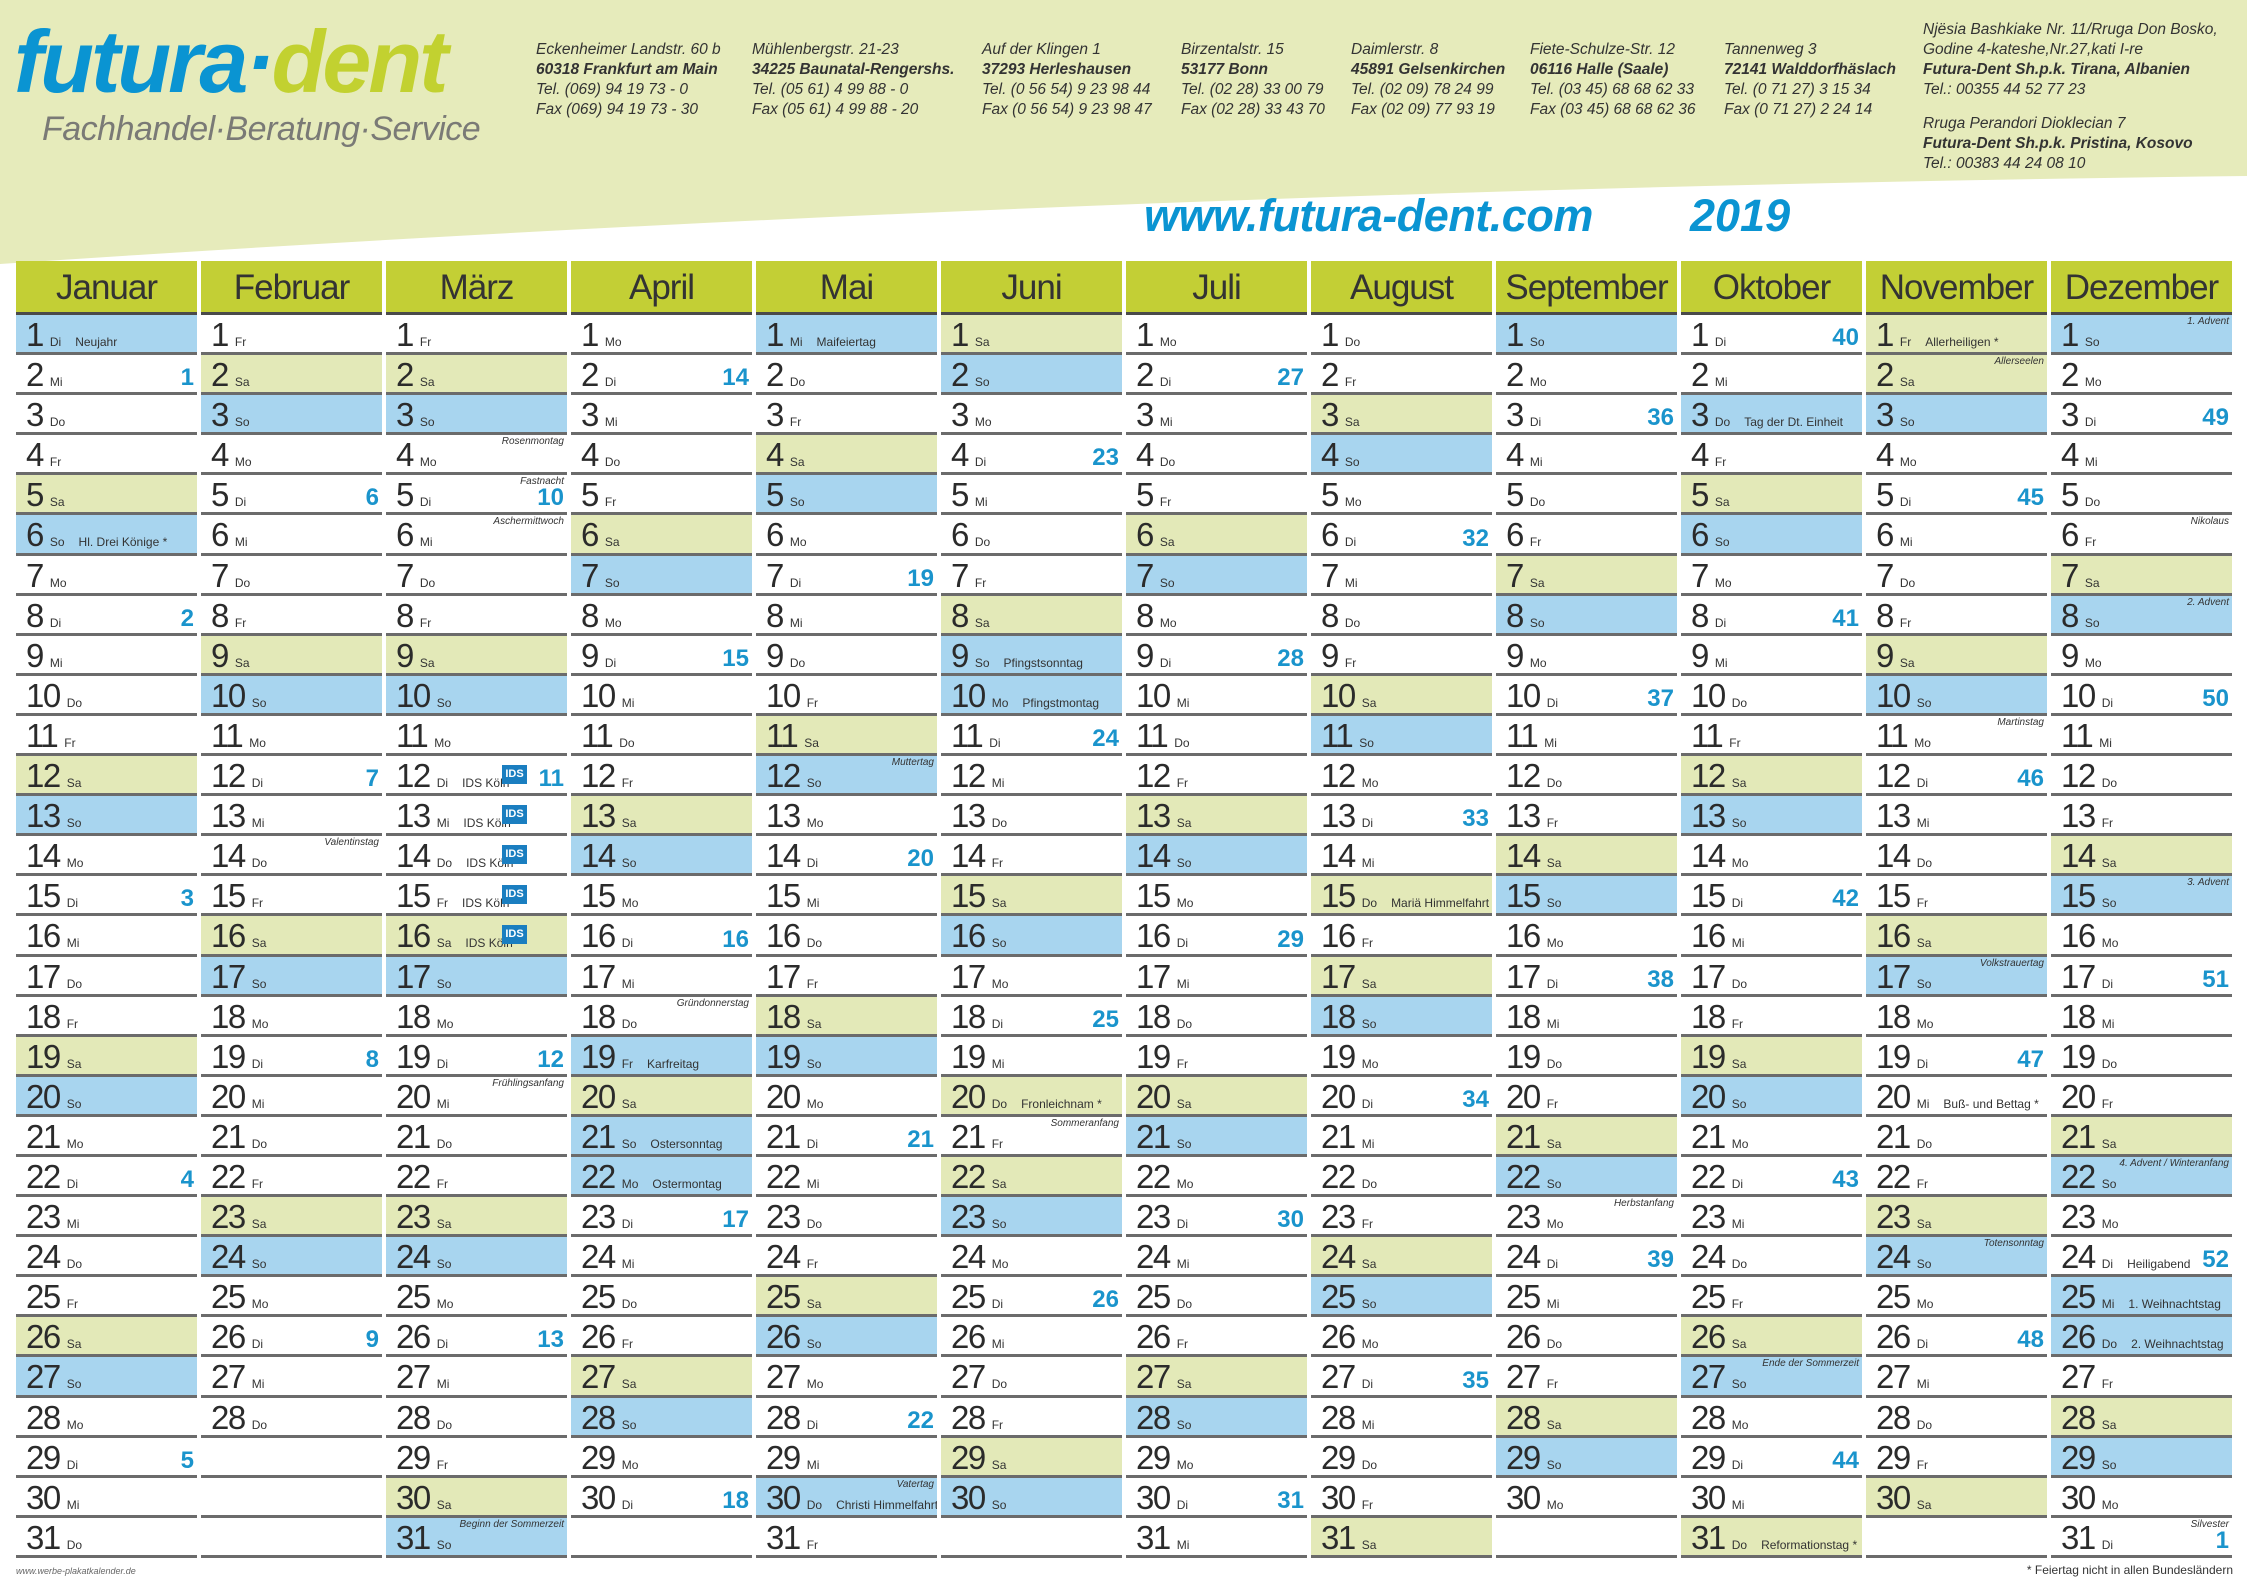  Describe the element at coordinates (2141, 1016) in the screenshot. I see `day-cell: 18 Mi` at that location.